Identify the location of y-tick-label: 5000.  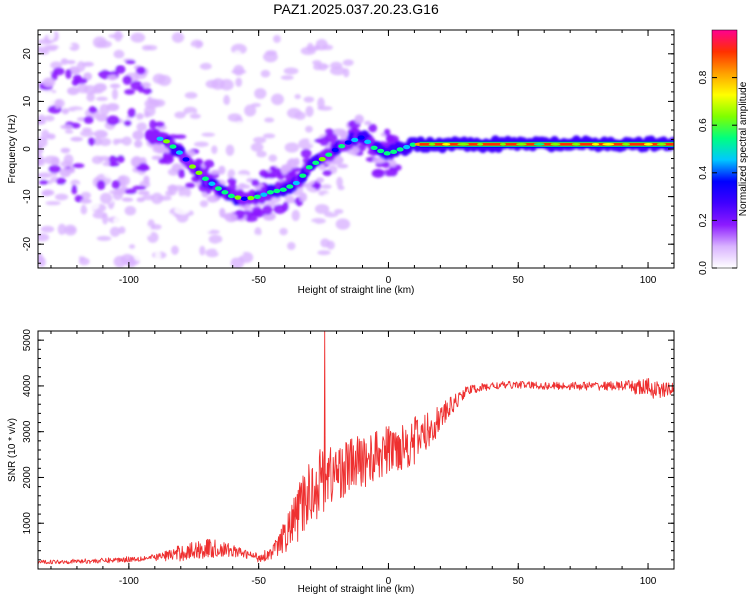
(27, 340).